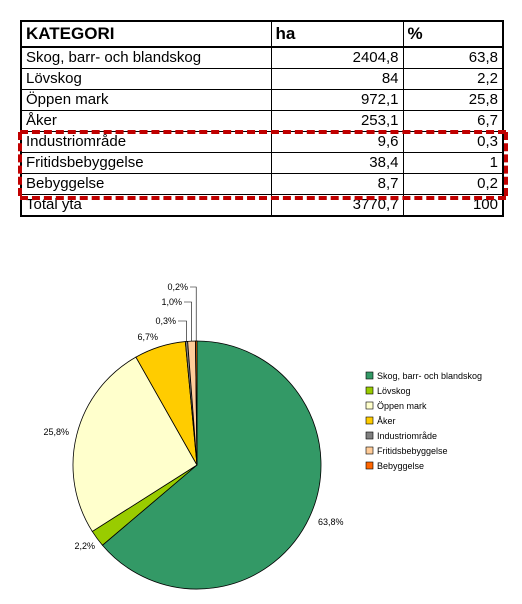 The height and width of the screenshot is (604, 522). Describe the element at coordinates (453, 79) in the screenshot. I see `cell-percent: 2,2` at that location.